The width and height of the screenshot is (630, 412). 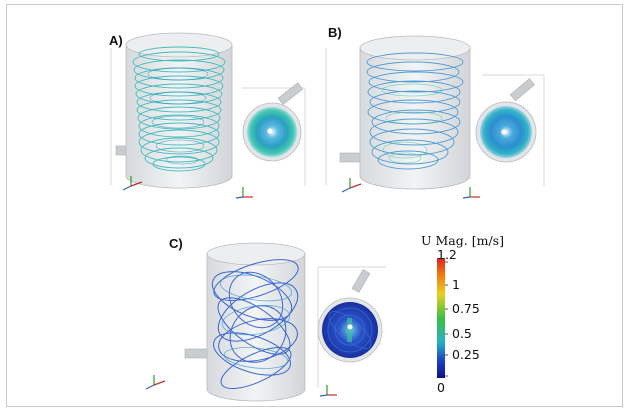 I want to click on panel-c-3d-view, so click(x=225, y=322).